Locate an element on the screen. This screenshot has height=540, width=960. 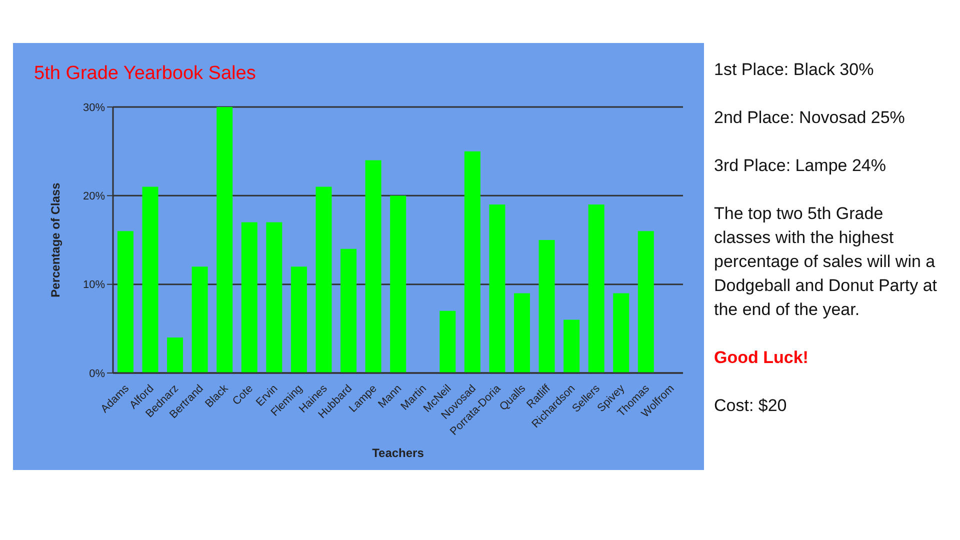
y-tick-label: 30% is located at coordinates (94, 108).